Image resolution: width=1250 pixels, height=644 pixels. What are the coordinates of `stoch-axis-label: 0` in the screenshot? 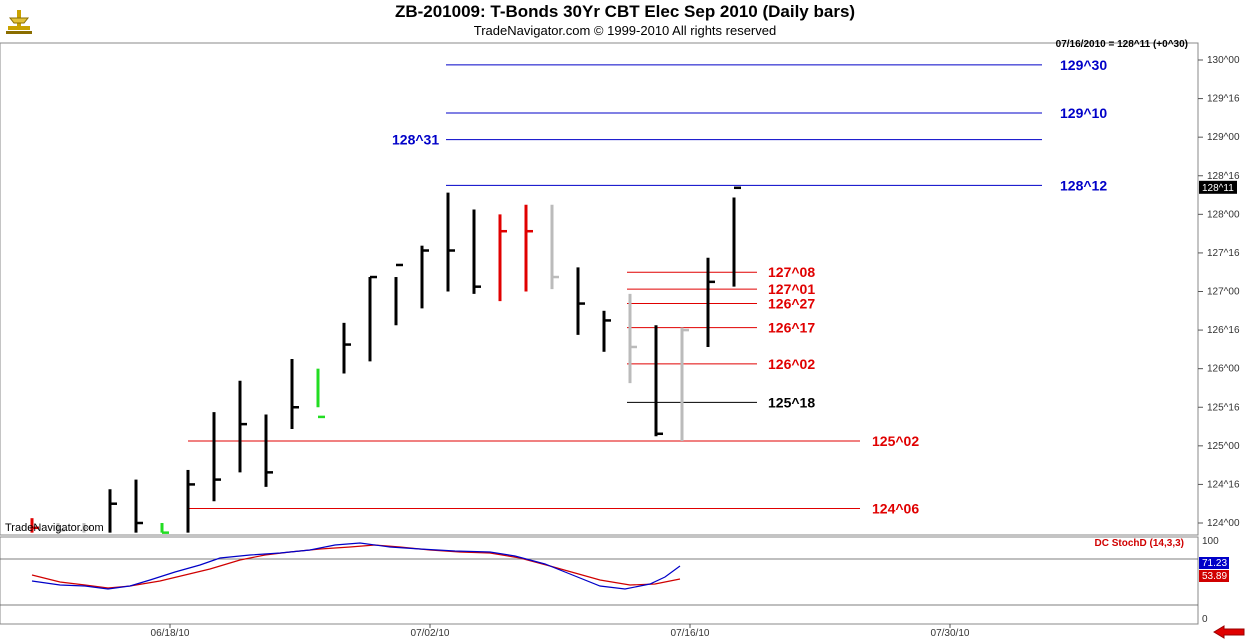 It's located at (1205, 619).